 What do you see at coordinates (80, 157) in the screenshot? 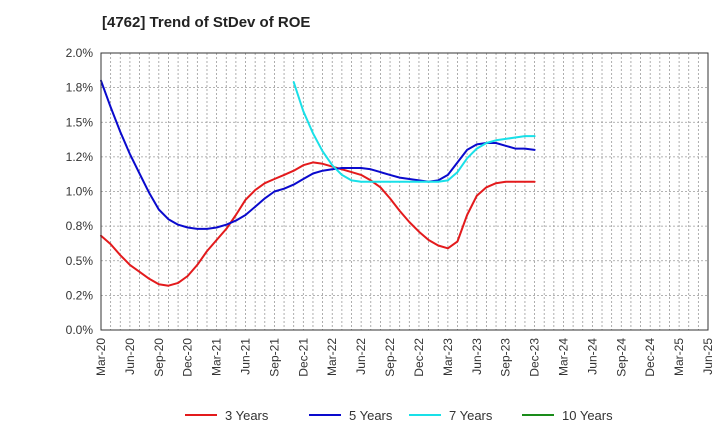
I see `y-tick-label: 1.2%` at bounding box center [80, 157].